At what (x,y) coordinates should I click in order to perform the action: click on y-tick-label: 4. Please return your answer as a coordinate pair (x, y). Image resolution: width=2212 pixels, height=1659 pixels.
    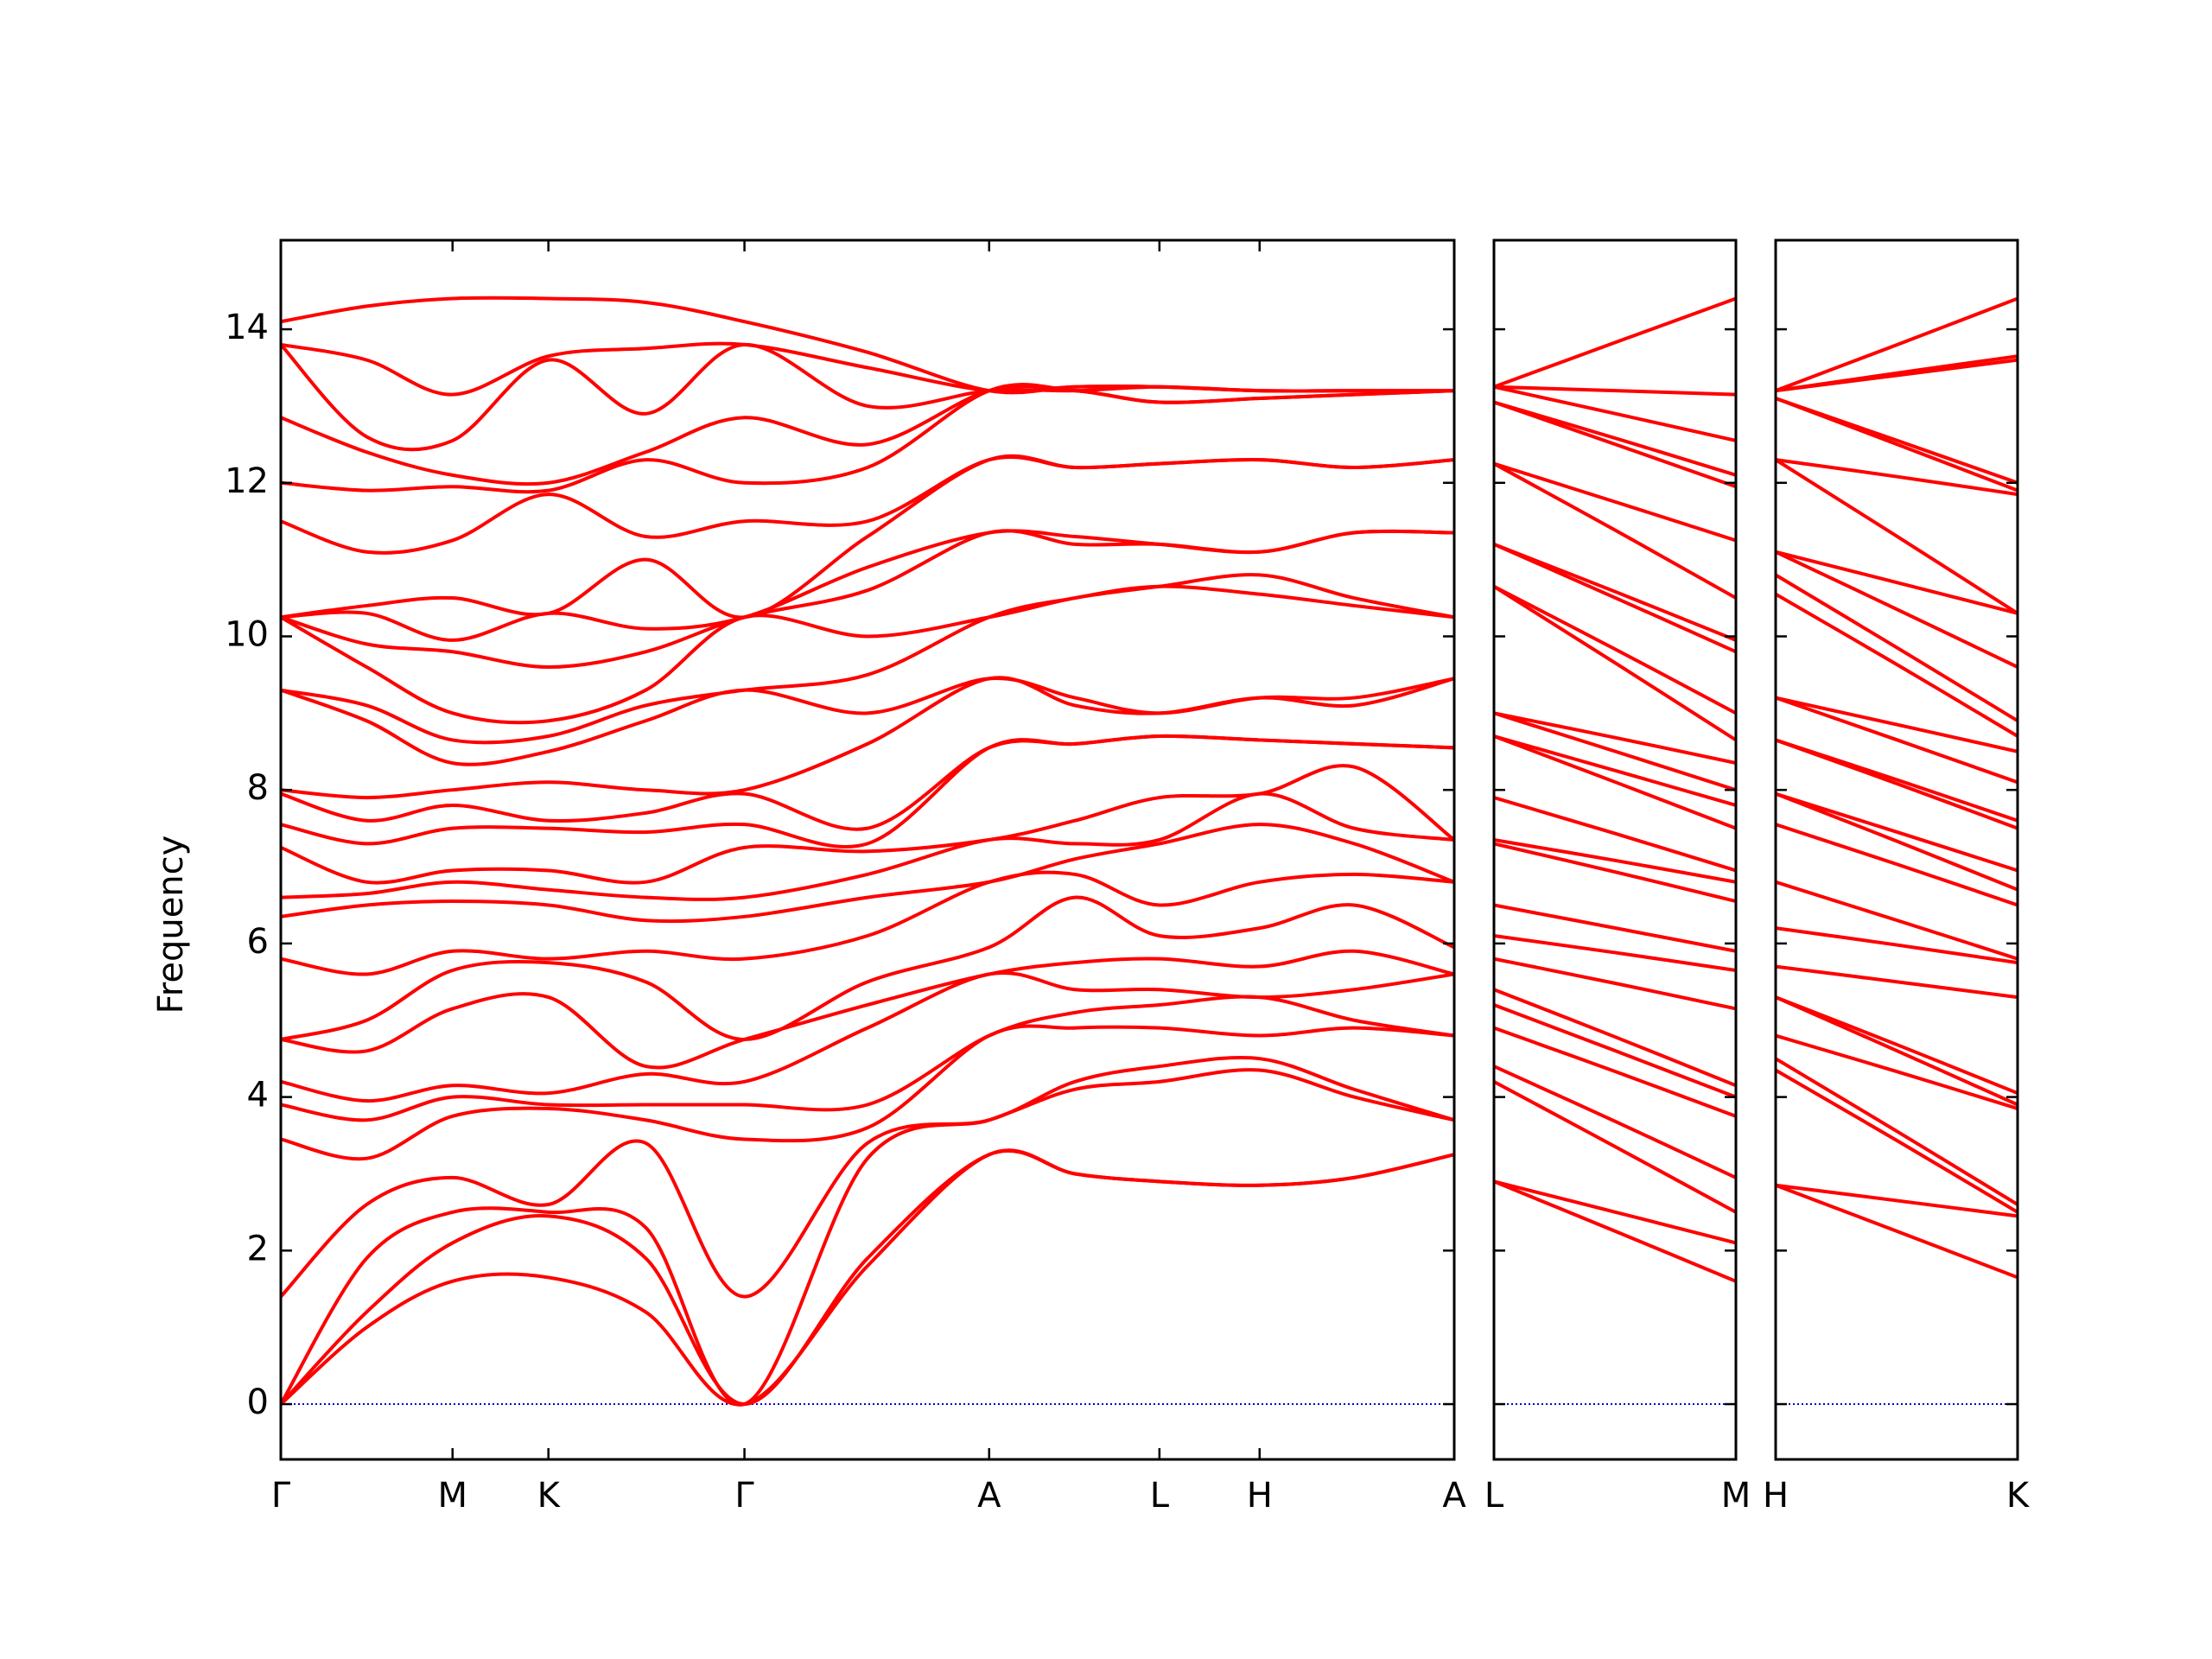
    Looking at the image, I should click on (258, 1096).